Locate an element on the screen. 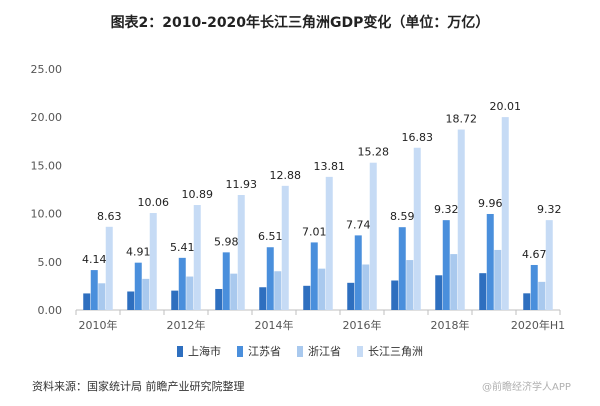  legend-item: 长江三角洲 is located at coordinates (390, 351).